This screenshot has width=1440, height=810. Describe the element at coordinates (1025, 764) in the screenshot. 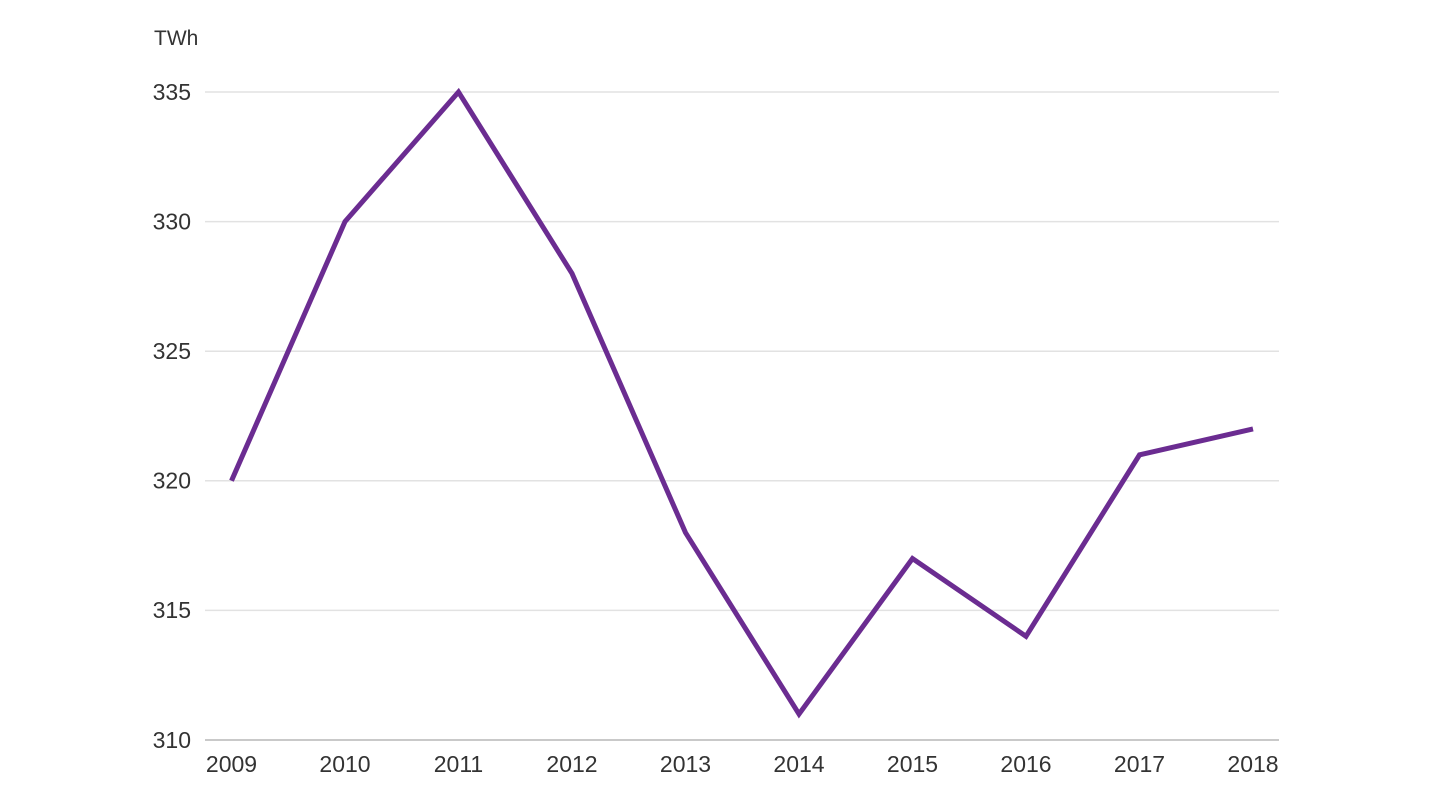

I see `x-axis-tick-label: 2016` at that location.